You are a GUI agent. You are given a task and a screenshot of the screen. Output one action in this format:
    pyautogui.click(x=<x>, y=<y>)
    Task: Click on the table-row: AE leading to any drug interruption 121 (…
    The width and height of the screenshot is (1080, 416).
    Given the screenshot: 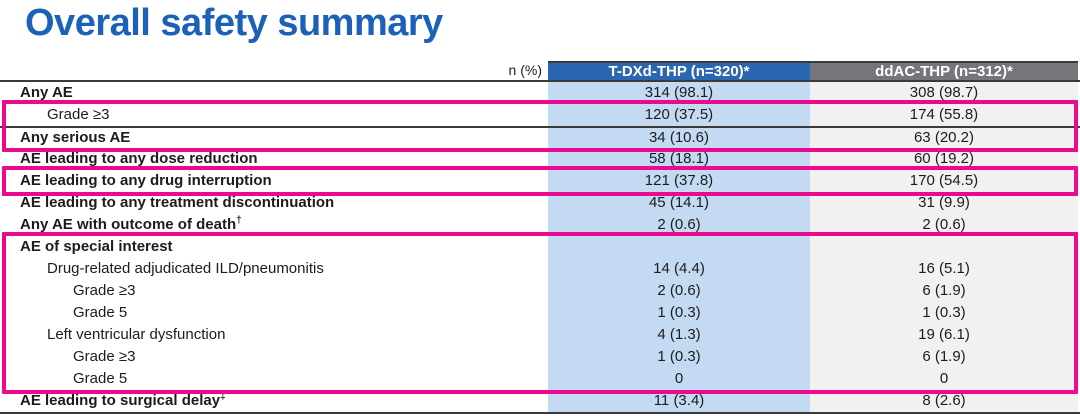 What is the action you would take?
    pyautogui.click(x=540, y=181)
    